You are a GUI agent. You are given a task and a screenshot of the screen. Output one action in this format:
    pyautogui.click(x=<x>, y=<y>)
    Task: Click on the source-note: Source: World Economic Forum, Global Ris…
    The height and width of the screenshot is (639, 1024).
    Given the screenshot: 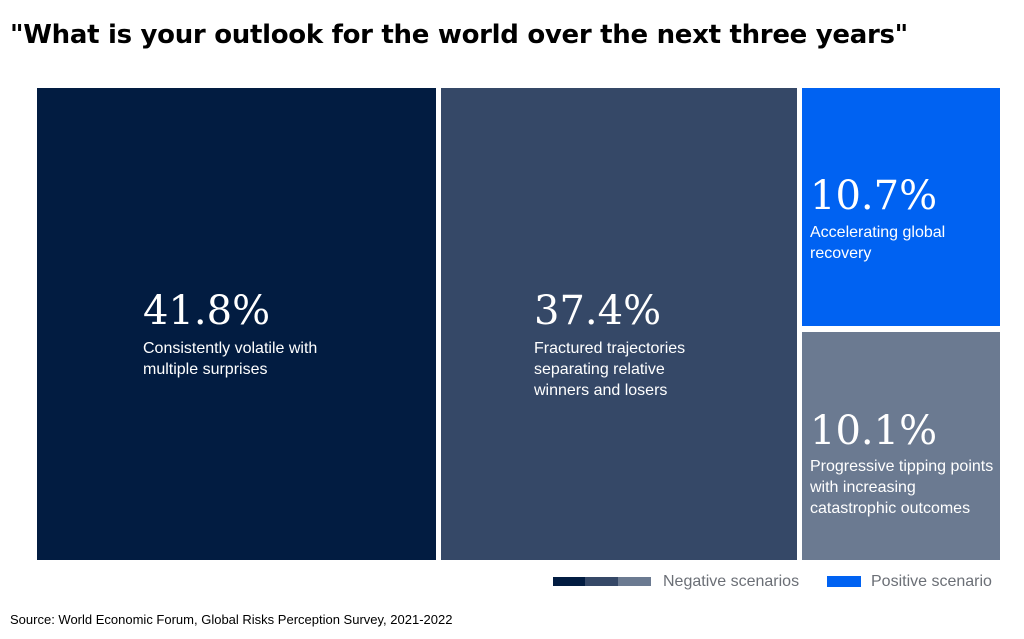 What is the action you would take?
    pyautogui.click(x=231, y=619)
    